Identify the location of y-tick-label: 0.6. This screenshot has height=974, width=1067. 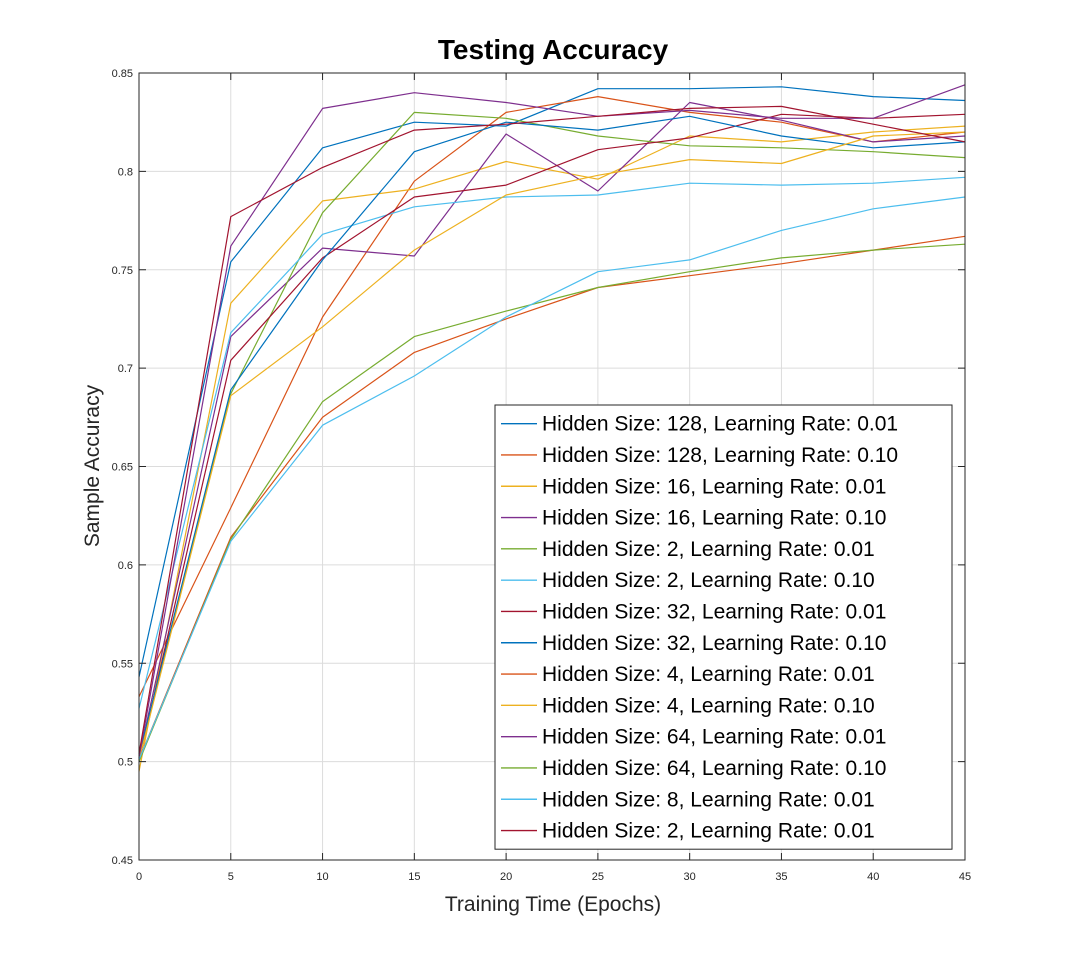
(125, 566).